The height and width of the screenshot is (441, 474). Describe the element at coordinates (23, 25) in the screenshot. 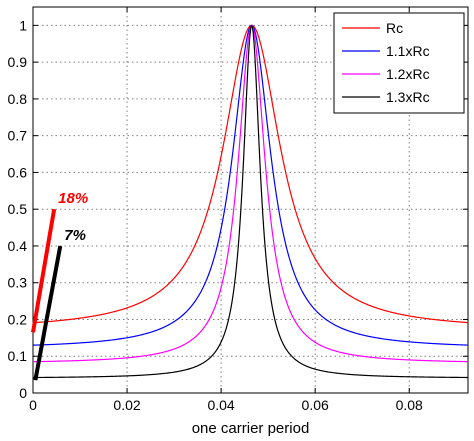

I see `y-tick-label: 1` at that location.